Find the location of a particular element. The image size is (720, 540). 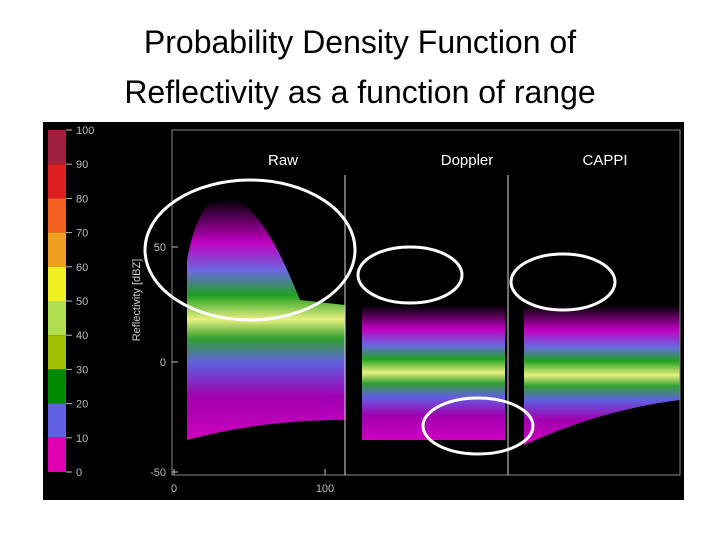

x-tick-label: 100 is located at coordinates (325, 489).